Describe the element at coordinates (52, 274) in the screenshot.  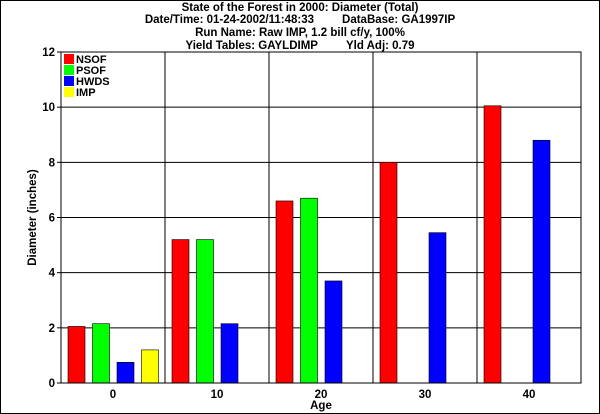
I see `y-tick-label-2: 4` at that location.